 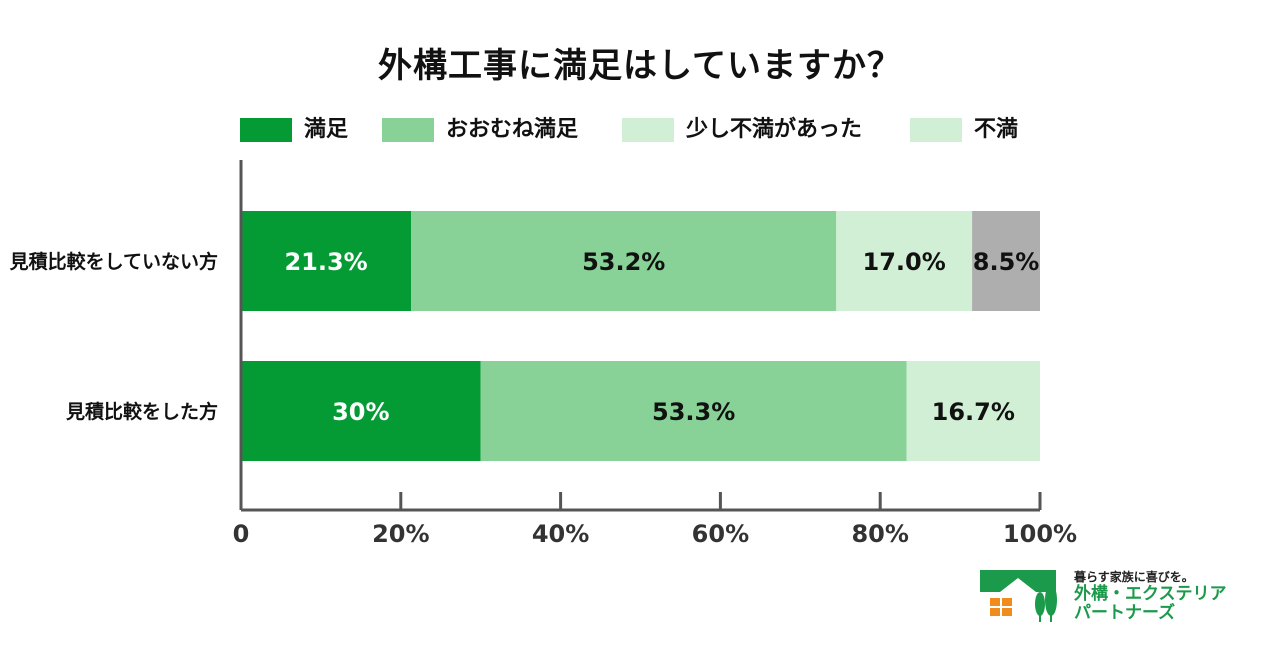 What do you see at coordinates (1040, 534) in the screenshot?
I see `x-tick-label: 100%` at bounding box center [1040, 534].